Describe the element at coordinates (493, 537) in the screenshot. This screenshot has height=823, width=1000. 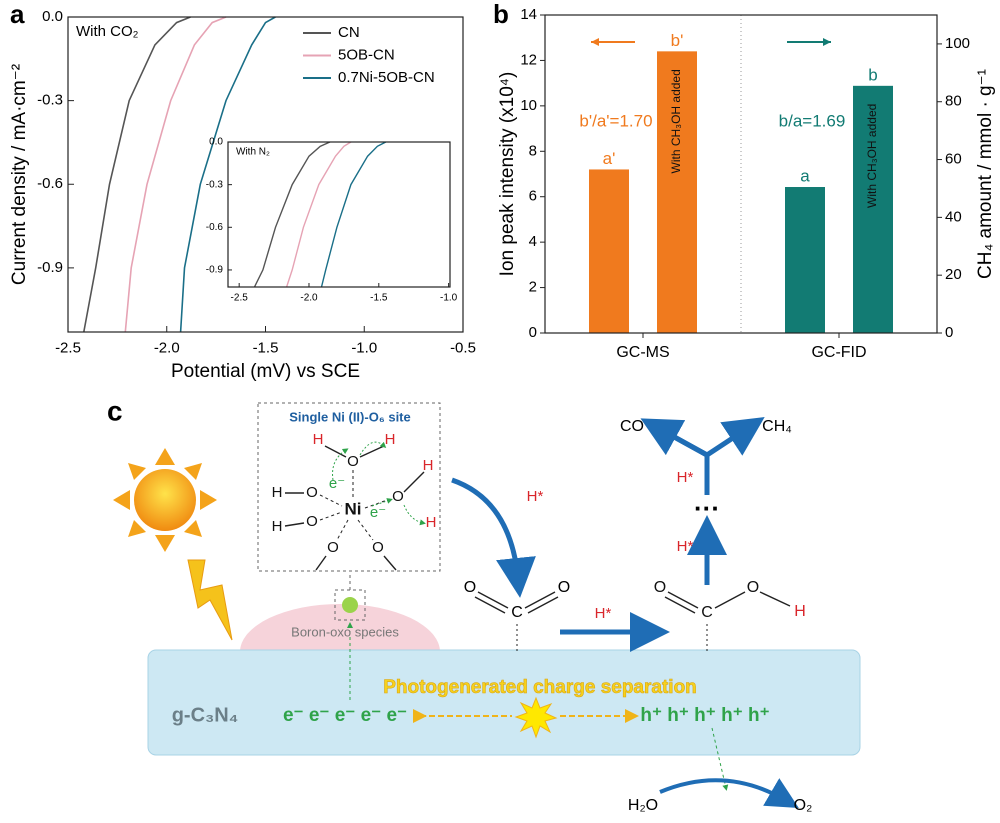
I see `adsorb-arrow` at that location.